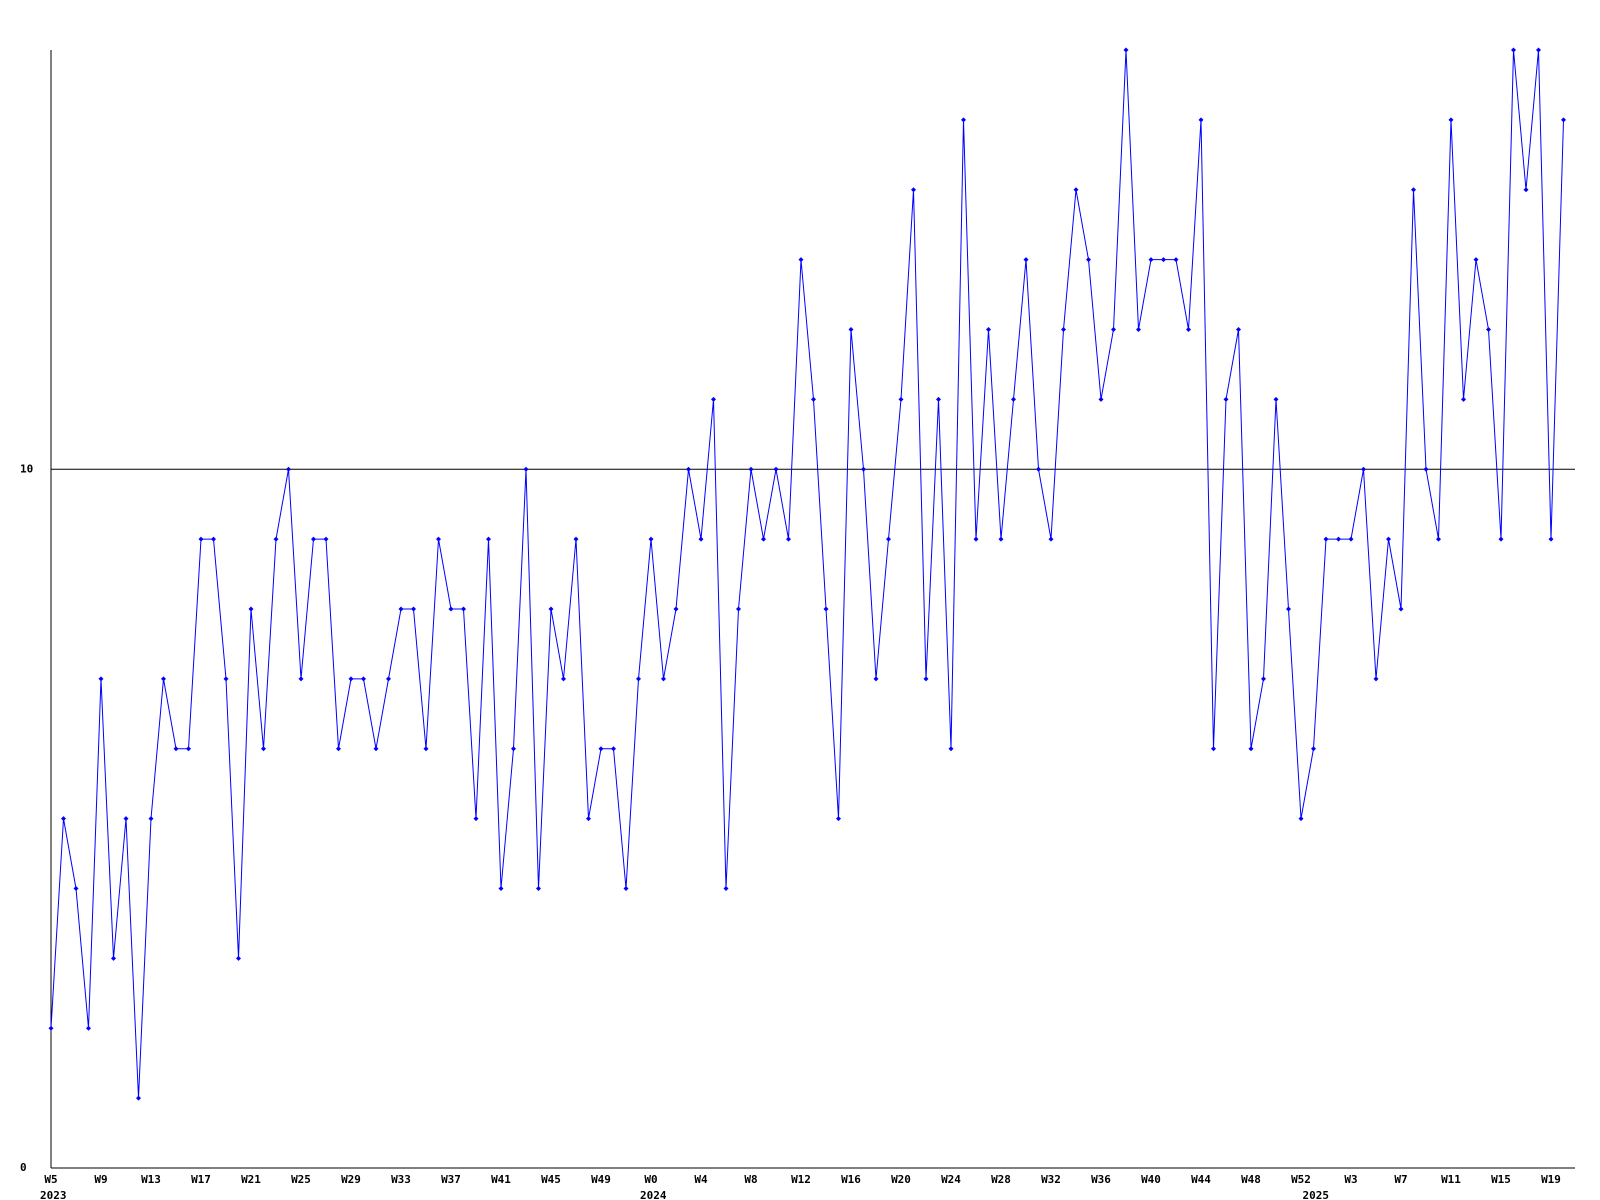 The height and width of the screenshot is (1200, 1600). Describe the element at coordinates (1201, 1179) in the screenshot. I see `x-tick-label: W44` at that location.